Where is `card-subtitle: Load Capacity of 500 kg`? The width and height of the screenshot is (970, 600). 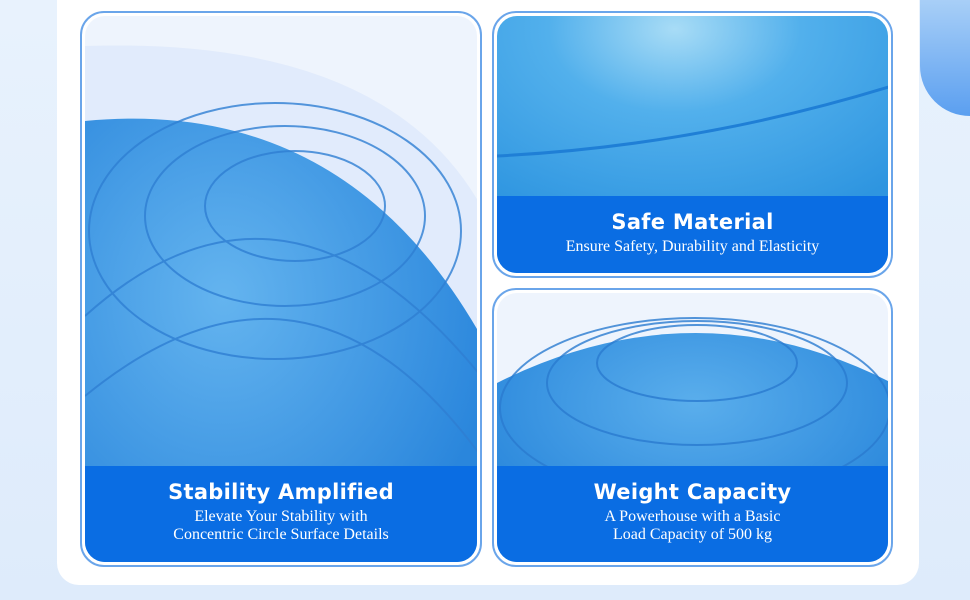
card-subtitle: Load Capacity of 500 kg is located at coordinates (692, 534).